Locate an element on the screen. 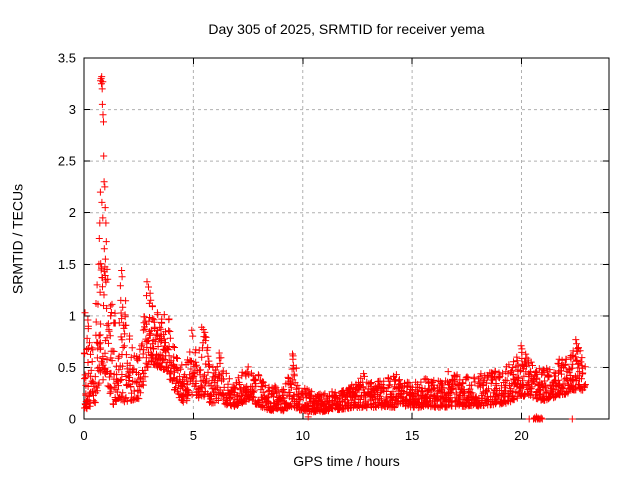 The height and width of the screenshot is (480, 640). x-tick-label: 10 is located at coordinates (303, 435).